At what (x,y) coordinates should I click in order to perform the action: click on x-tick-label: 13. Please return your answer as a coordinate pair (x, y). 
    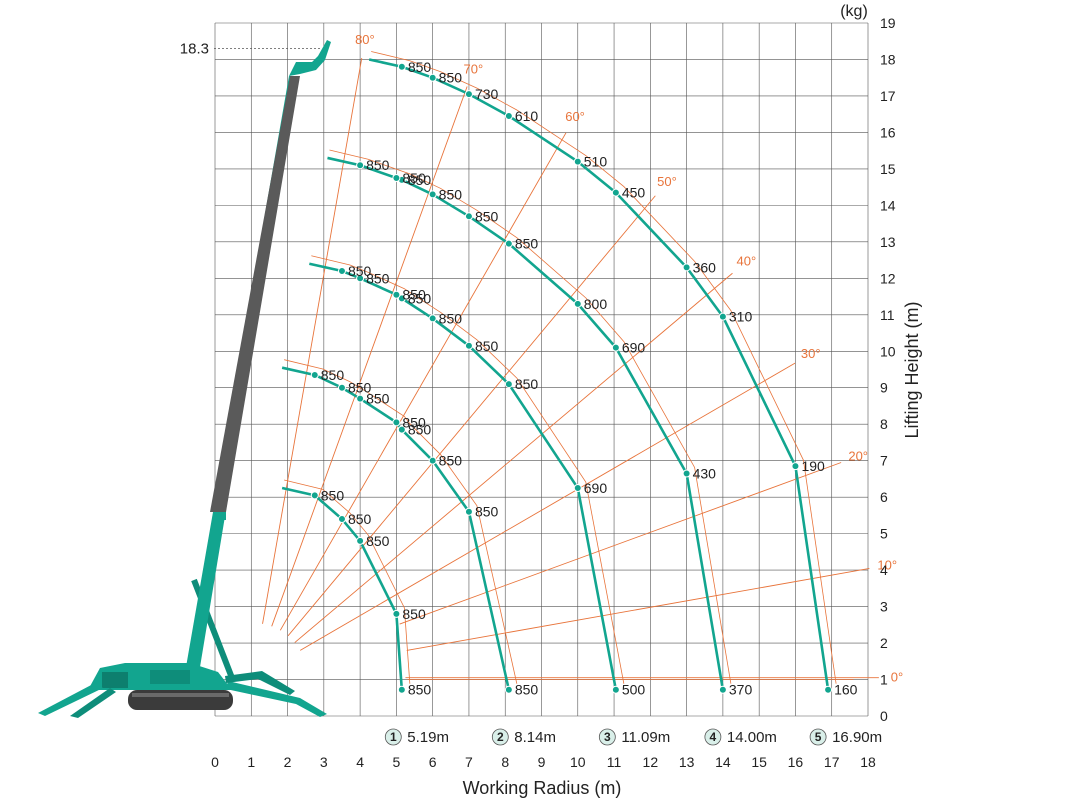
    Looking at the image, I should click on (687, 762).